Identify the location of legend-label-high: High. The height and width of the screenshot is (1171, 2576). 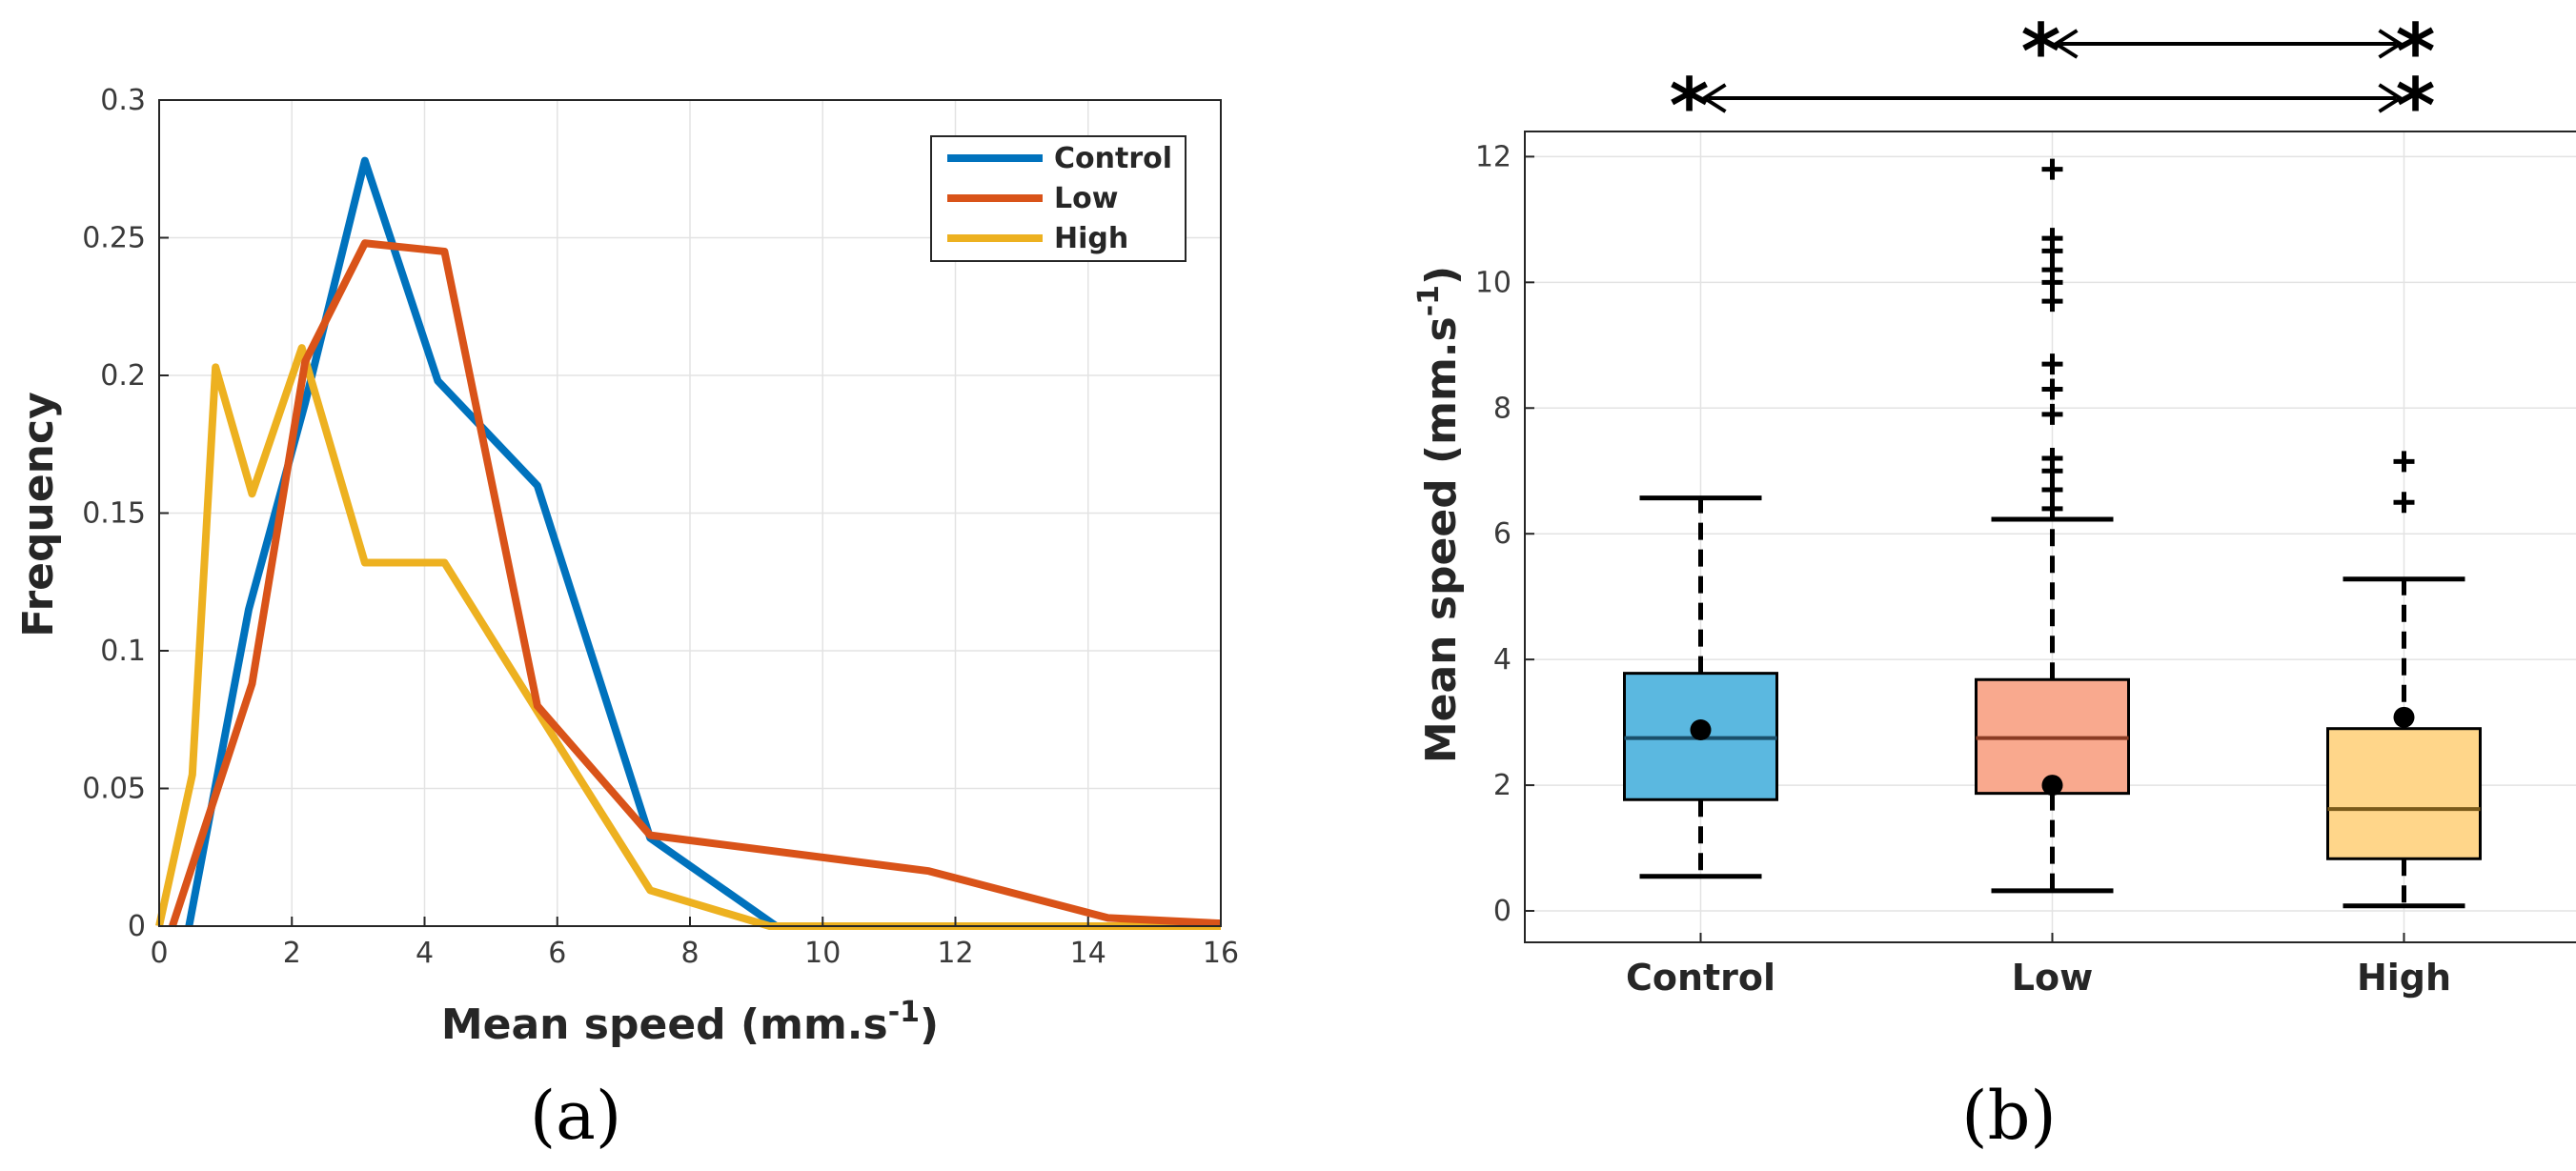
(1091, 238).